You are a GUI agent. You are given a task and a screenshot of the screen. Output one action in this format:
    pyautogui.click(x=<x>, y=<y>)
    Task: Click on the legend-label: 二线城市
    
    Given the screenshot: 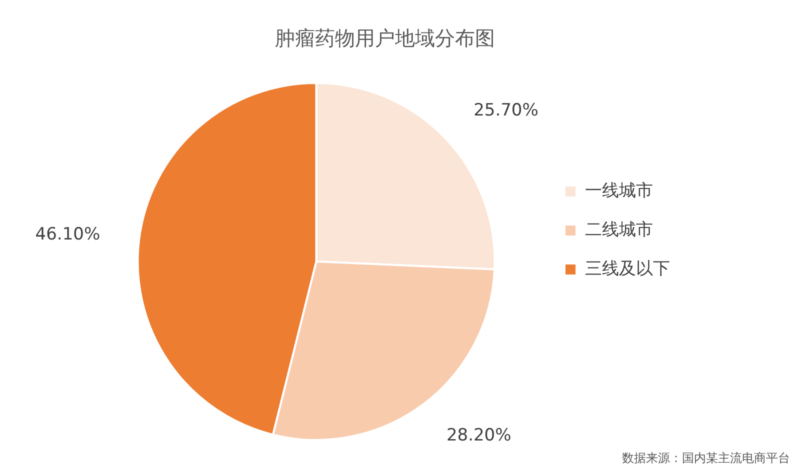 What is the action you would take?
    pyautogui.click(x=619, y=230)
    